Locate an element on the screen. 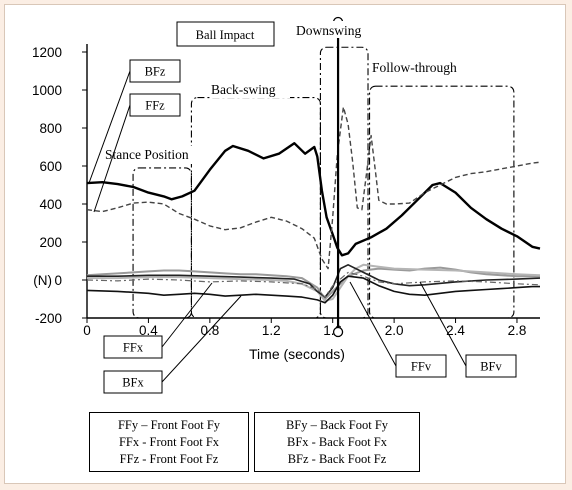  x-tick-label: 2.0 is located at coordinates (394, 330).